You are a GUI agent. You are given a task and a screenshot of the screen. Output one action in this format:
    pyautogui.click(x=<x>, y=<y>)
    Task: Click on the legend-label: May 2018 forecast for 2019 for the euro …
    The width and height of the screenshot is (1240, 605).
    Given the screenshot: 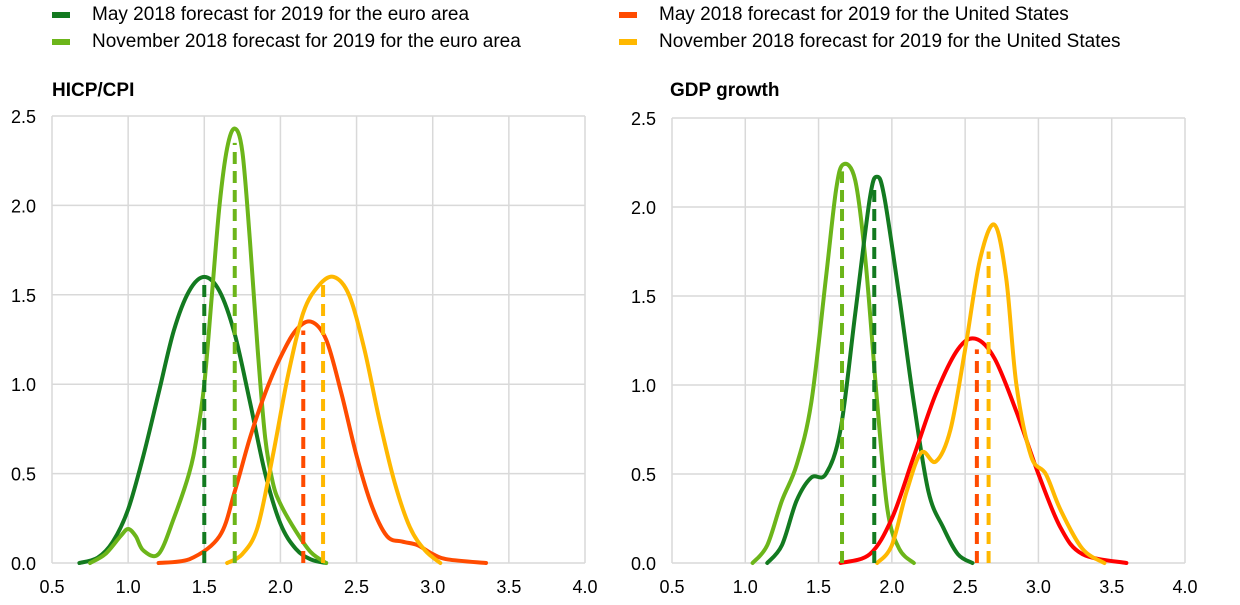 What is the action you would take?
    pyautogui.click(x=281, y=14)
    